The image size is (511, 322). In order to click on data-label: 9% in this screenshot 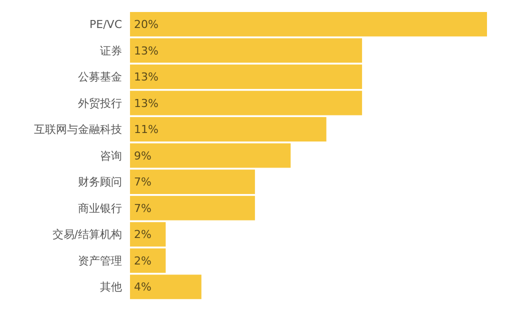, I will do `click(143, 155)`.